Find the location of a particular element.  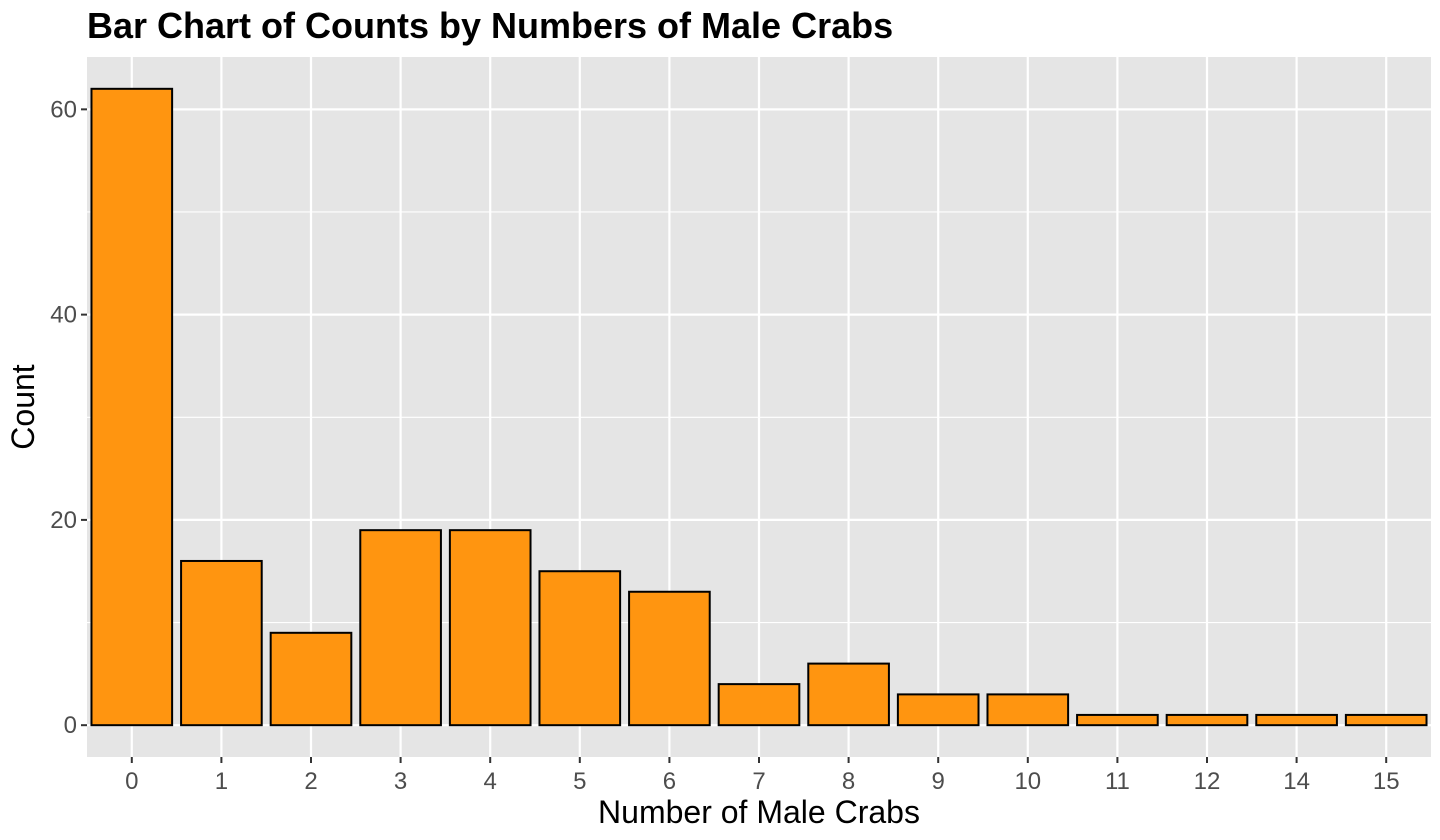

x-tick-label-2: 2 is located at coordinates (310, 781).